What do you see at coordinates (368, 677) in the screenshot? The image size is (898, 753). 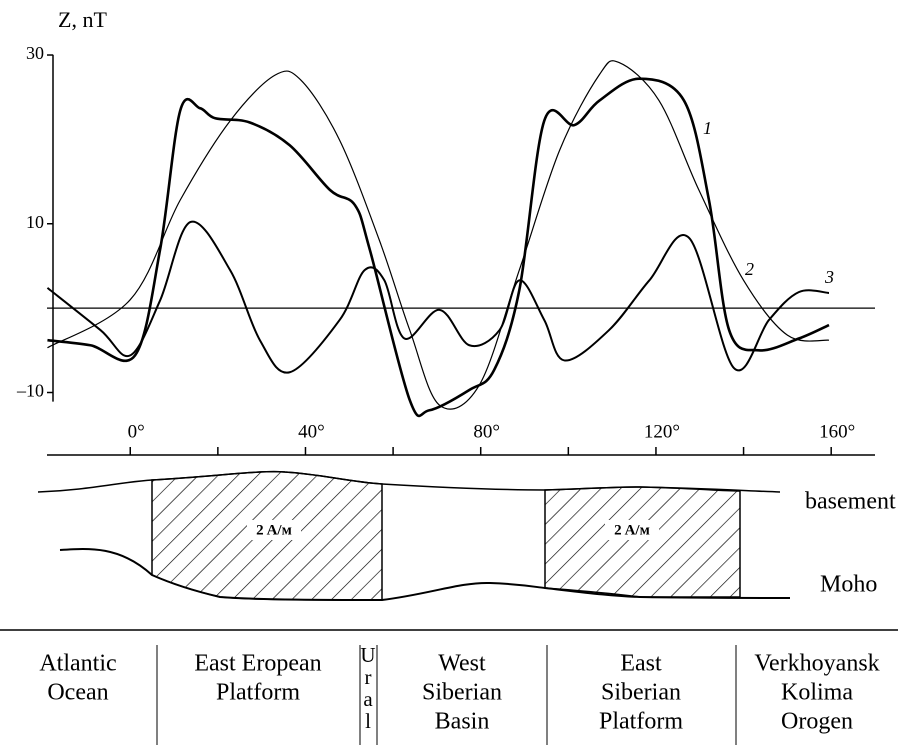 I see `table-cell-text: r` at bounding box center [368, 677].